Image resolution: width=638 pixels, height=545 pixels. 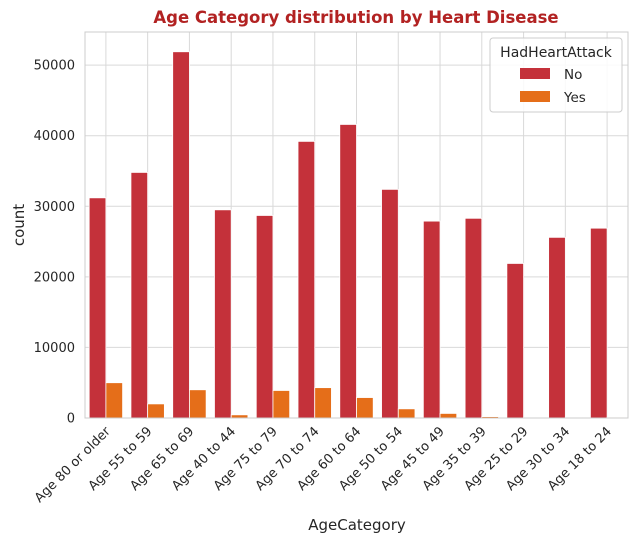 I want to click on y-tick-label: 0, so click(x=71, y=419).